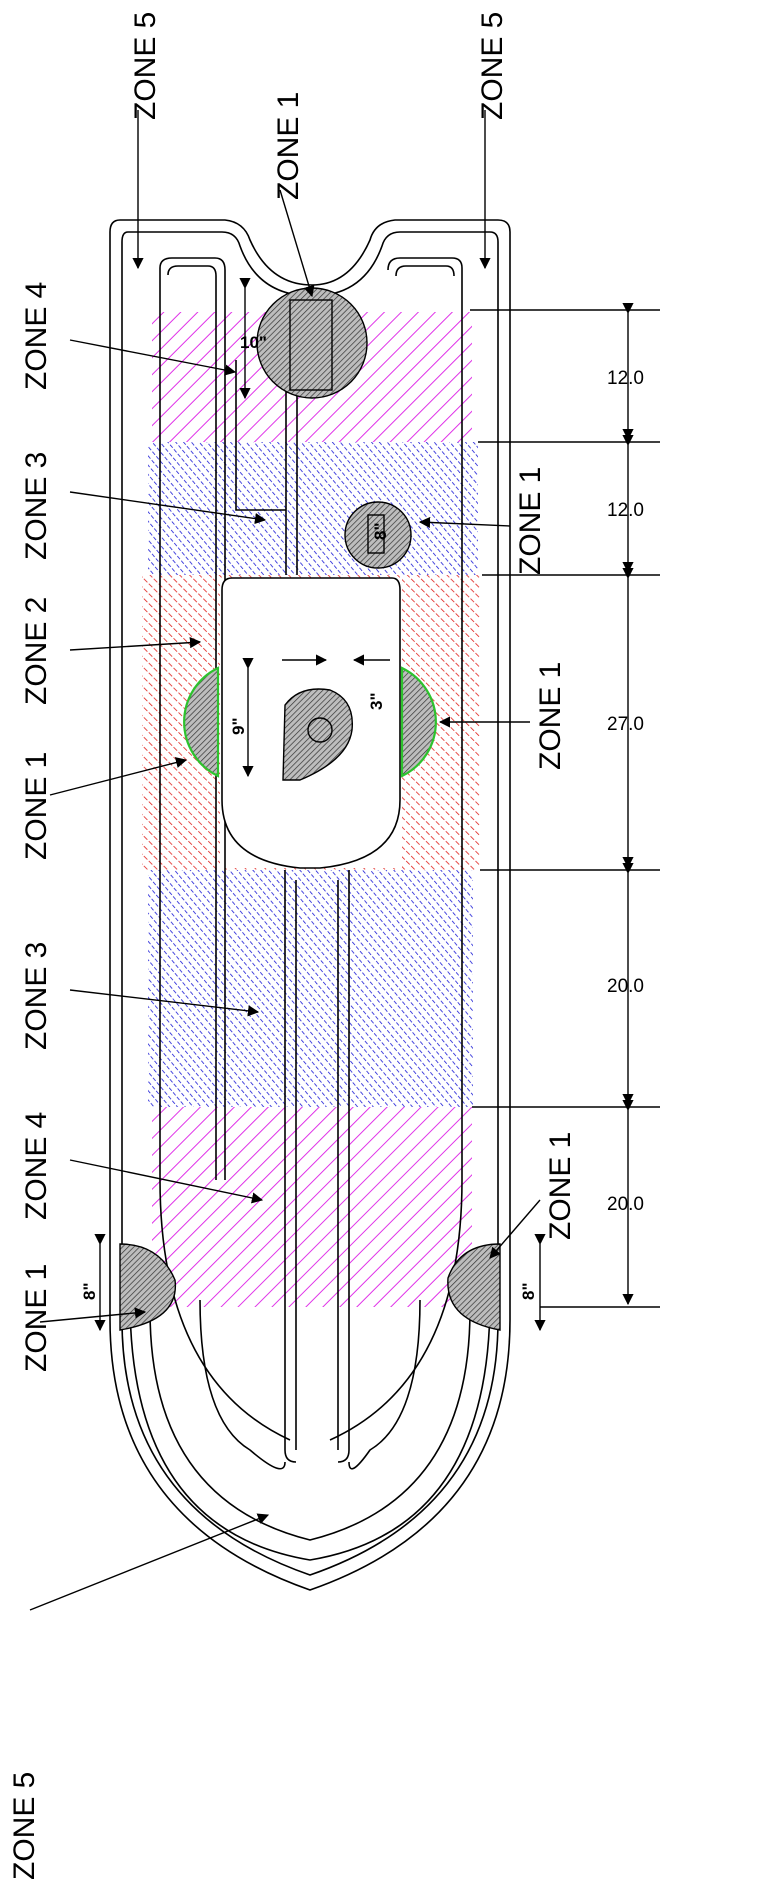  What do you see at coordinates (24, 1826) in the screenshot?
I see `label-bottom-left-zone5: ZONE 5` at bounding box center [24, 1826].